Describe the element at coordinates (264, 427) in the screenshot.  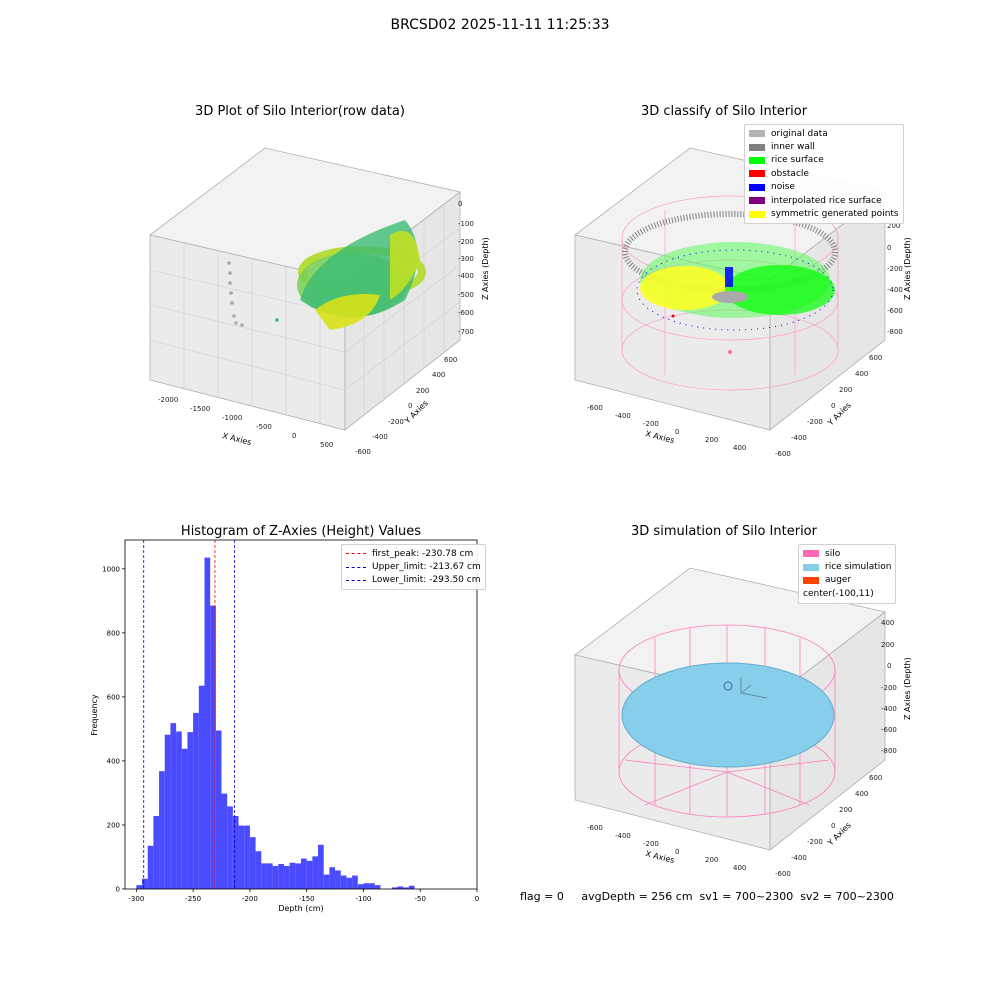
I see `svg-text: -500` at that location.